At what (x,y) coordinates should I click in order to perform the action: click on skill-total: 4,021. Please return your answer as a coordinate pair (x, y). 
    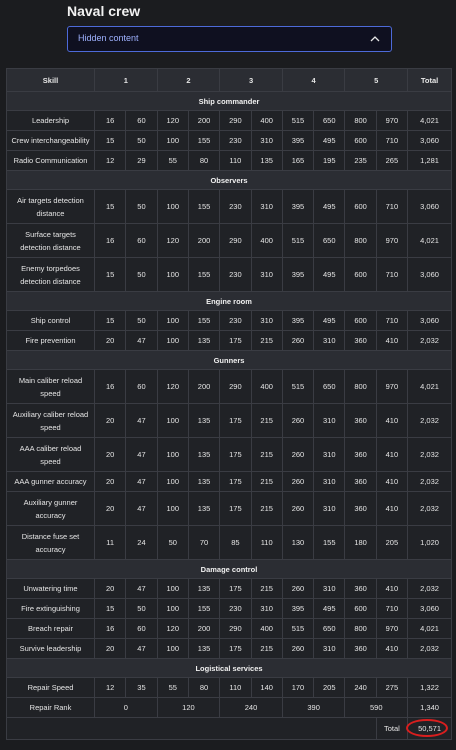
    Looking at the image, I should click on (430, 240).